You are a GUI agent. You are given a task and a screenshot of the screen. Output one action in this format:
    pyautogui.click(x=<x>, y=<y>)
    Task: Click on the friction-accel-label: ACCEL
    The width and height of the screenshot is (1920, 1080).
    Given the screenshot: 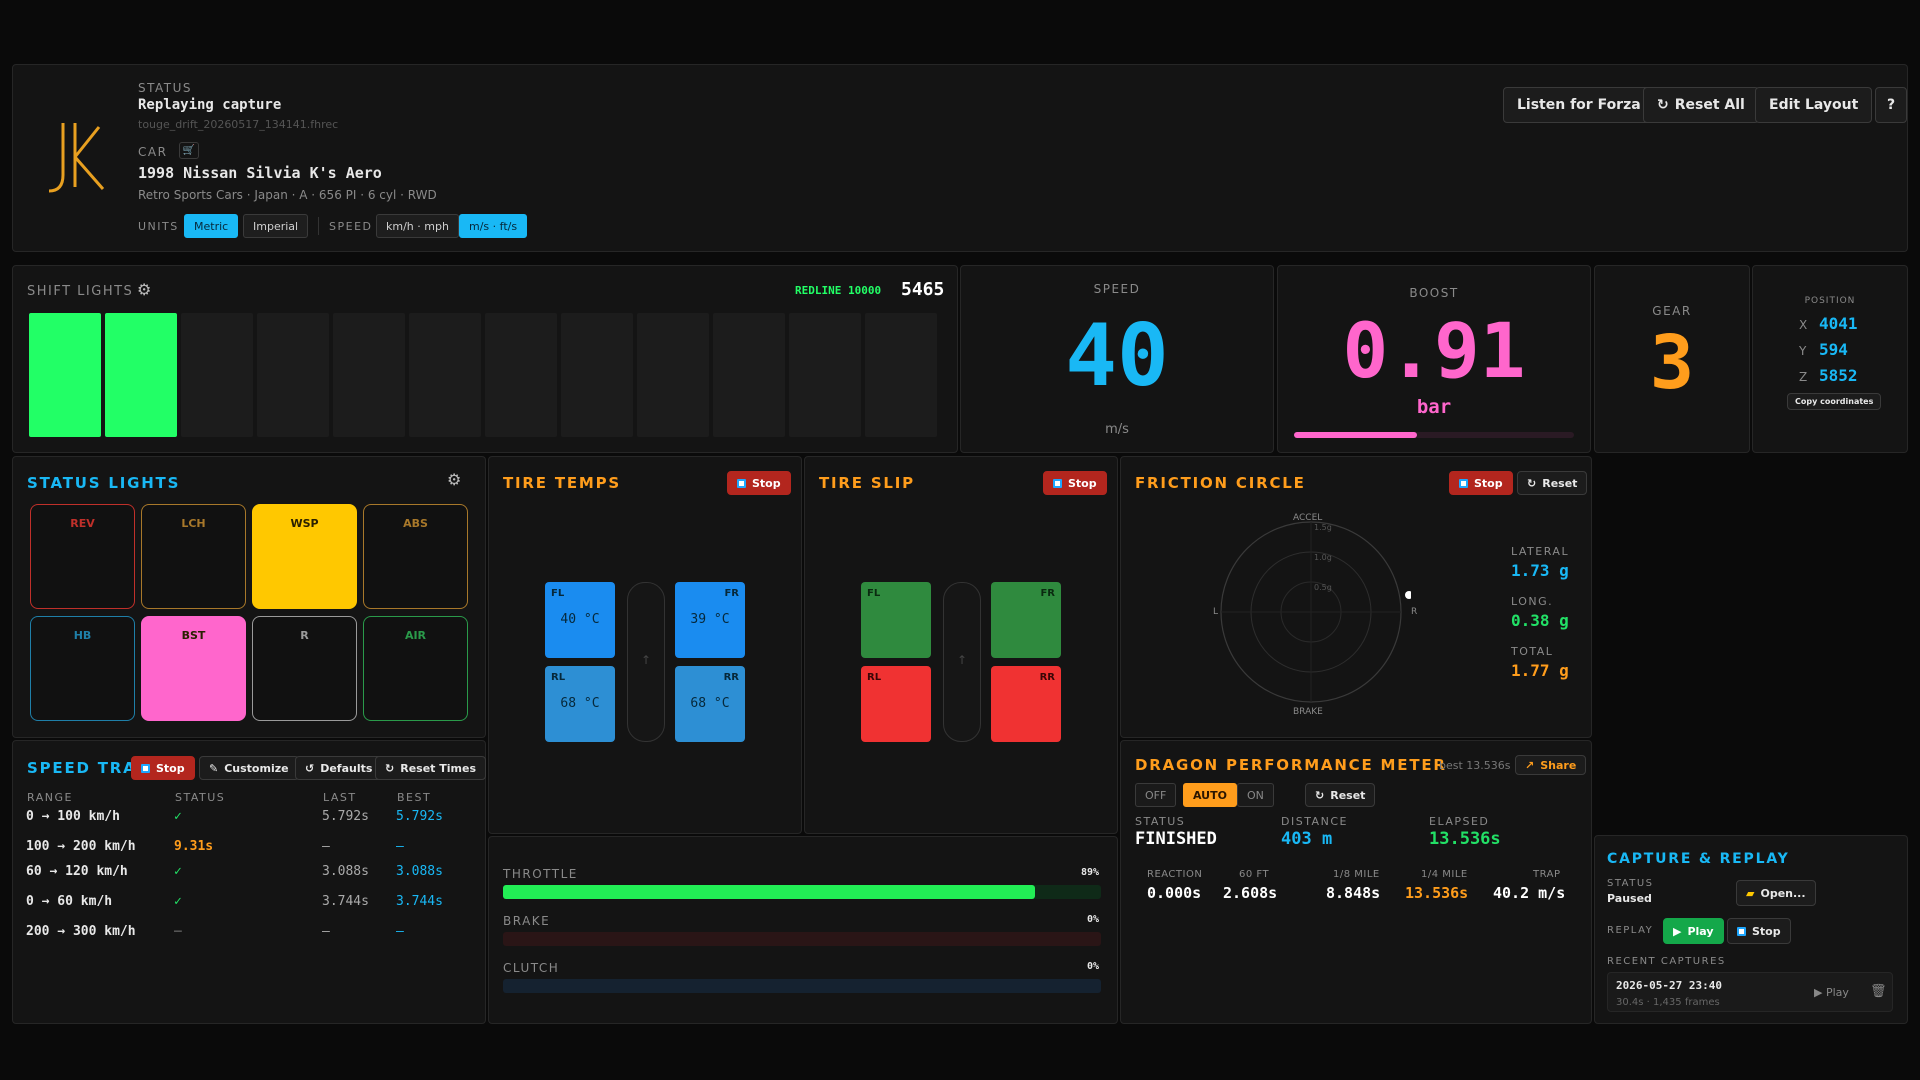 What is the action you would take?
    pyautogui.click(x=1308, y=518)
    